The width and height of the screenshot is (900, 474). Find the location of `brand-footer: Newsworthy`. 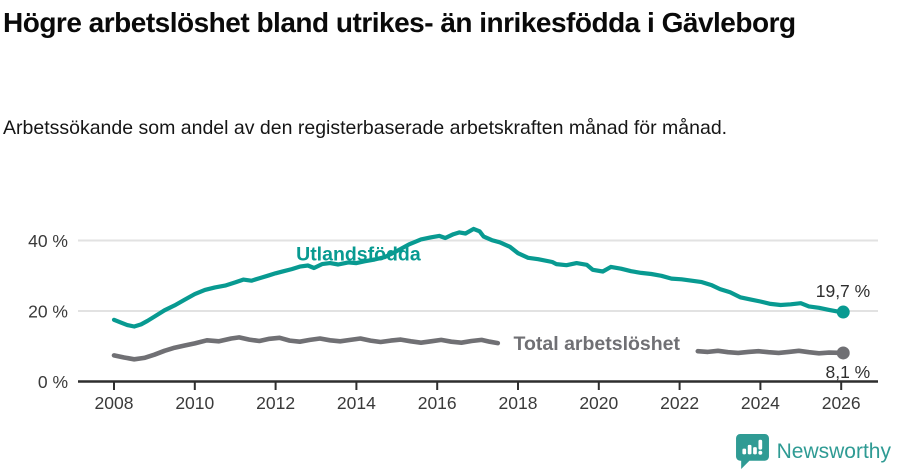

brand-footer: Newsworthy is located at coordinates (813, 451).